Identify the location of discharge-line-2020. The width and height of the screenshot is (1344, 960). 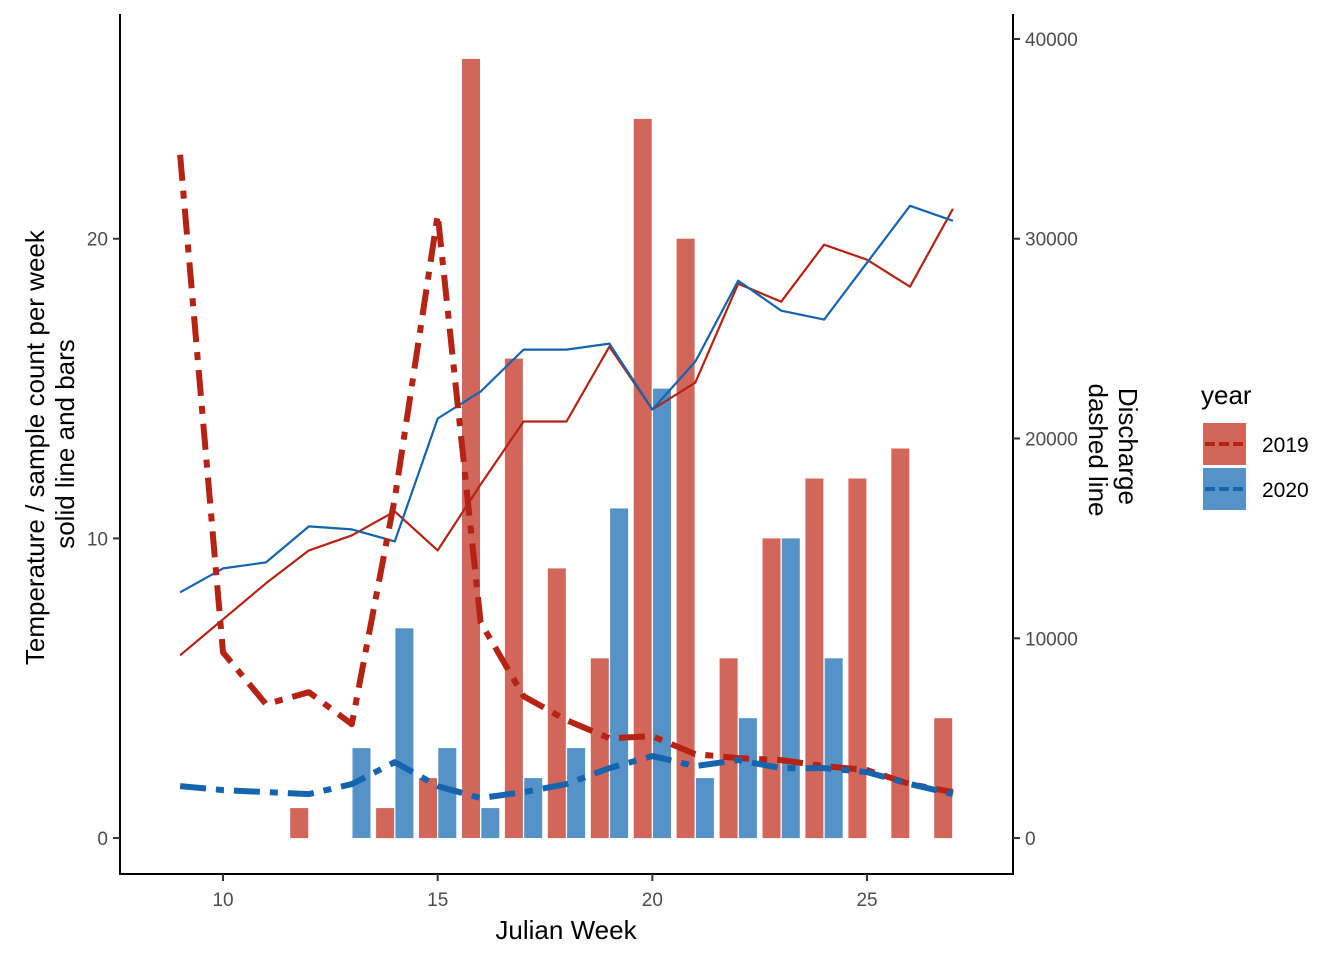
(566, 777).